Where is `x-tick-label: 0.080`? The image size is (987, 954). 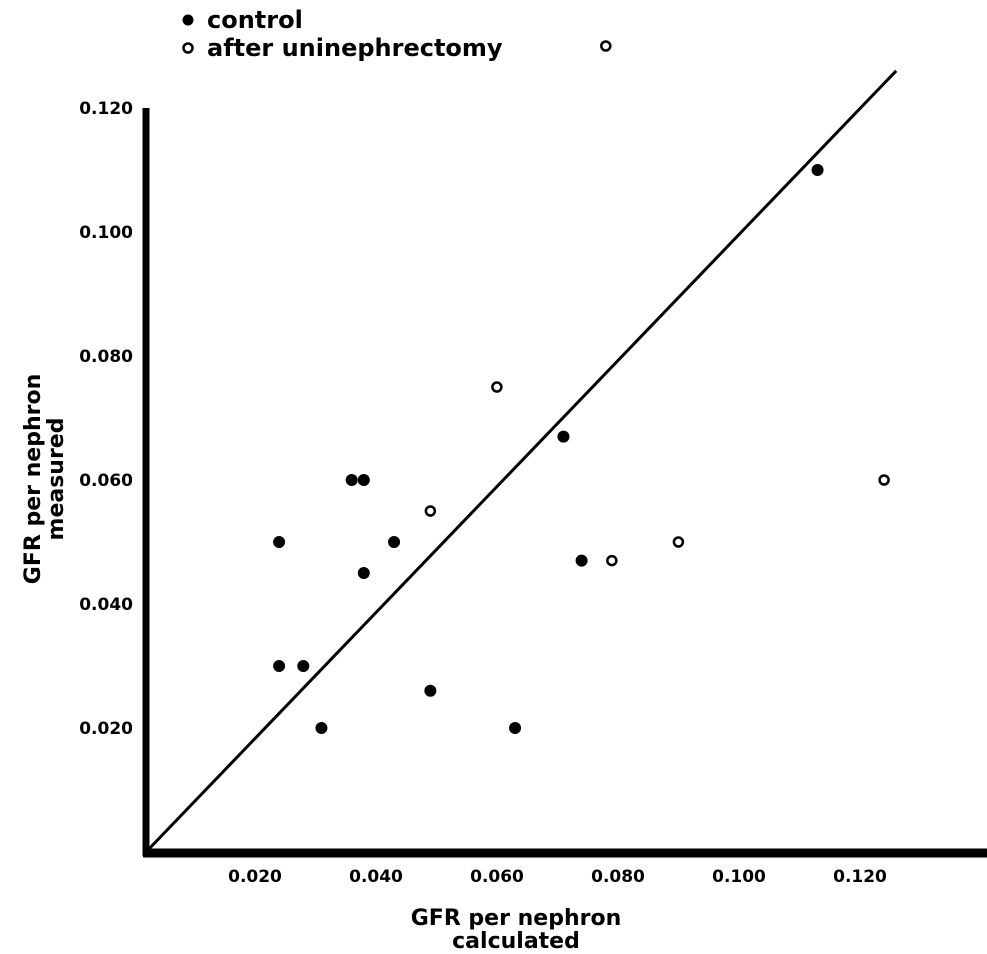
x-tick-label: 0.080 is located at coordinates (618, 877).